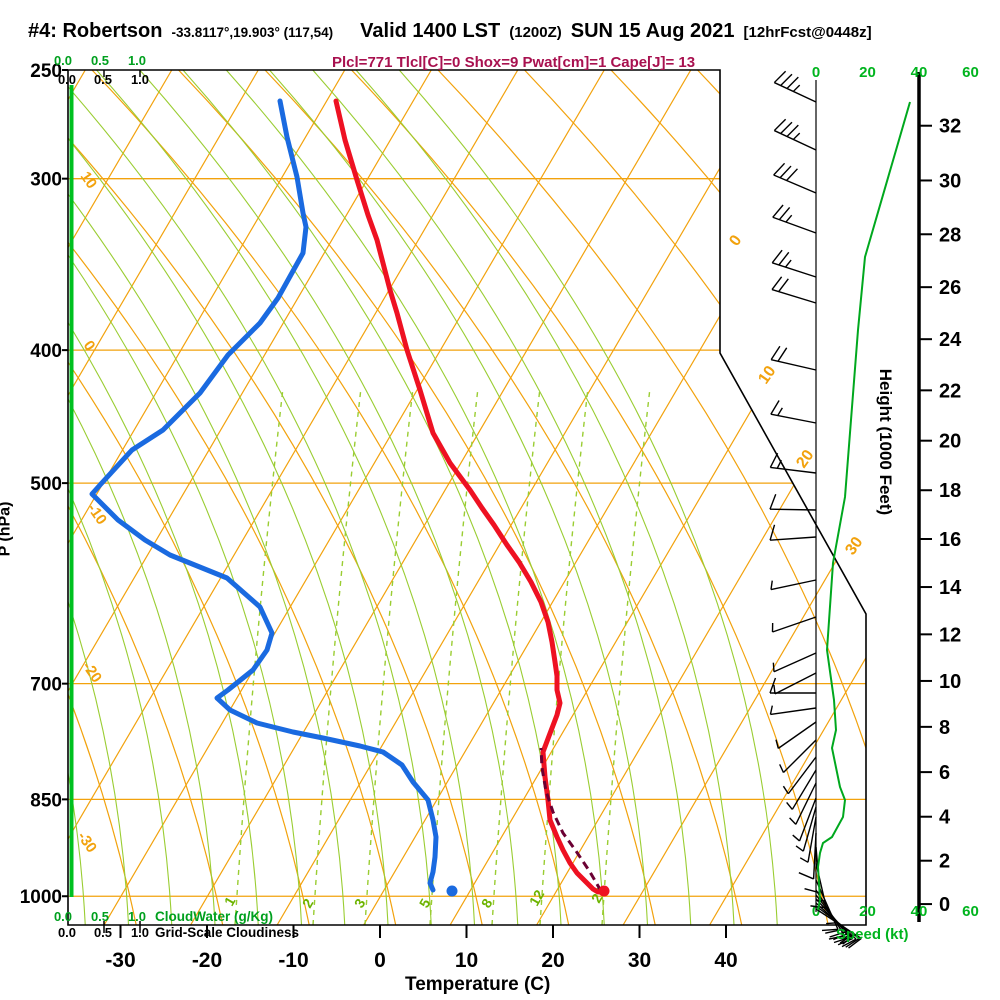 Image resolution: width=1000 pixels, height=1000 pixels. Describe the element at coordinates (88, 180) in the screenshot. I see `dry-adiabat-label: 10` at that location.